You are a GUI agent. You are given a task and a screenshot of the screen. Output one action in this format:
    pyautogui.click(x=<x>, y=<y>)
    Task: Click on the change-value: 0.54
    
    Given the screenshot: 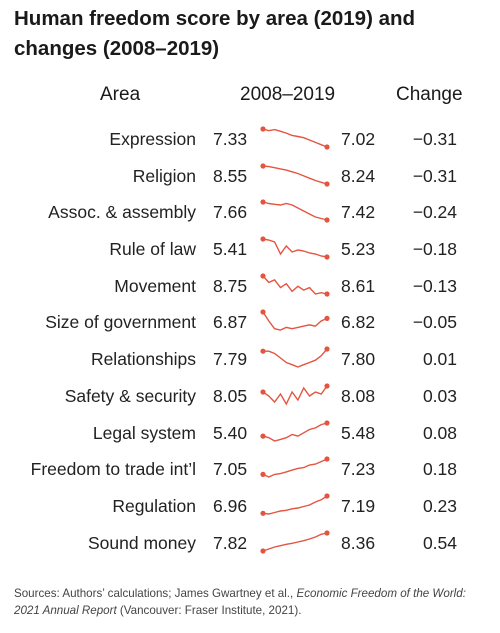 What is the action you would take?
    pyautogui.click(x=439, y=542)
    